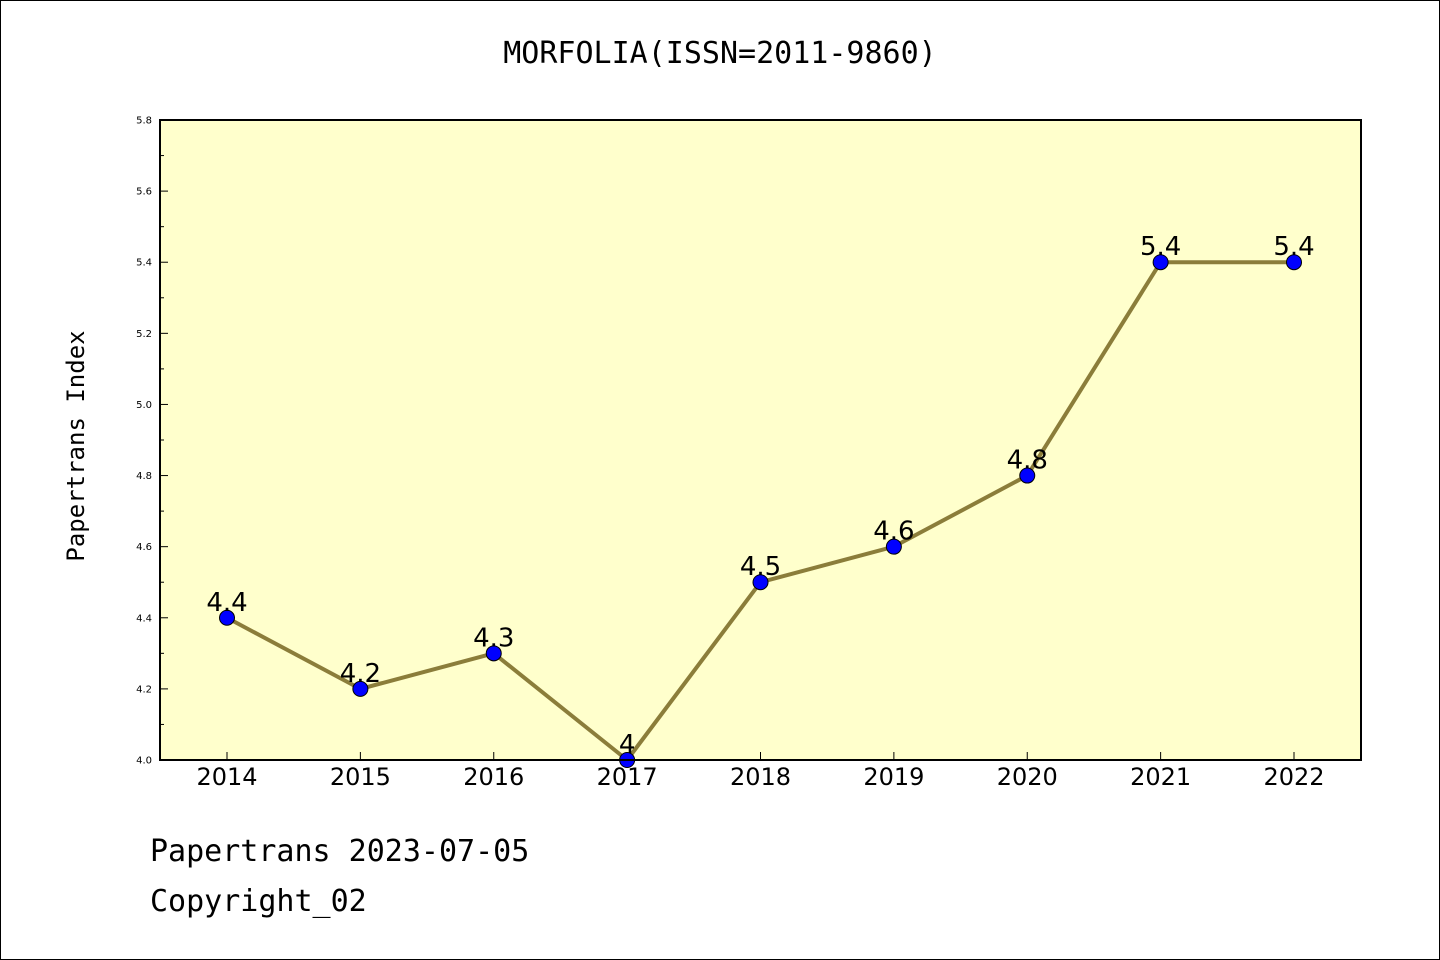 The image size is (1440, 960). I want to click on y-tick-label: 4.8, so click(144, 476).